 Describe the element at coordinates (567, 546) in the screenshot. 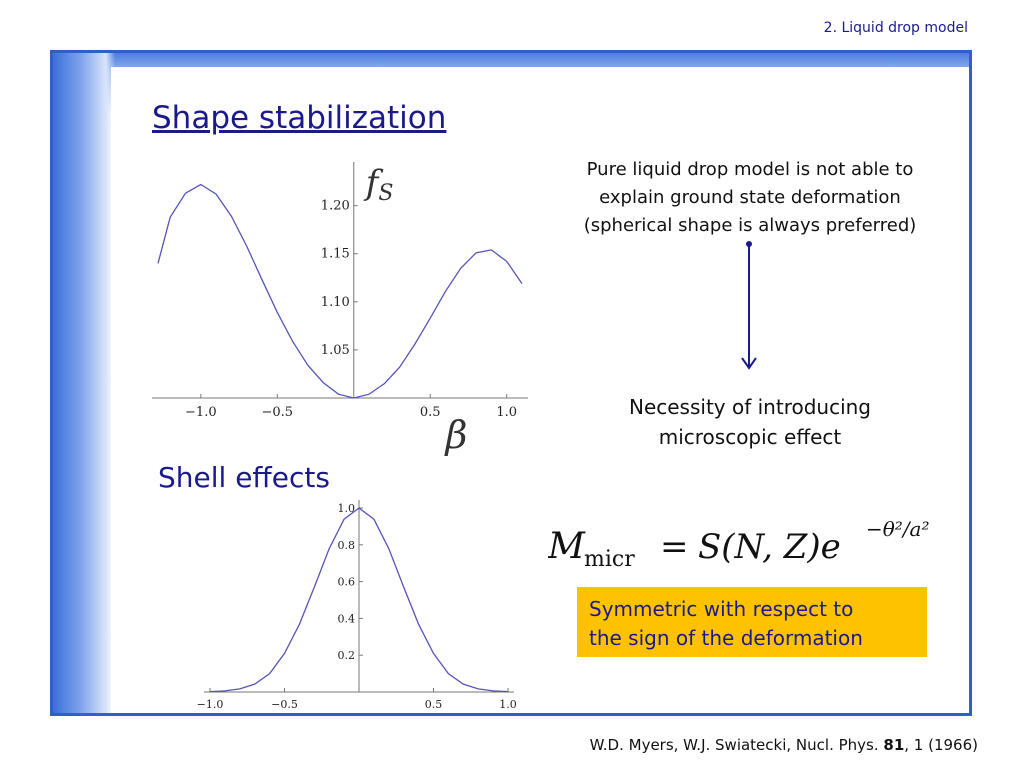

I see `formula-lhs: M` at that location.